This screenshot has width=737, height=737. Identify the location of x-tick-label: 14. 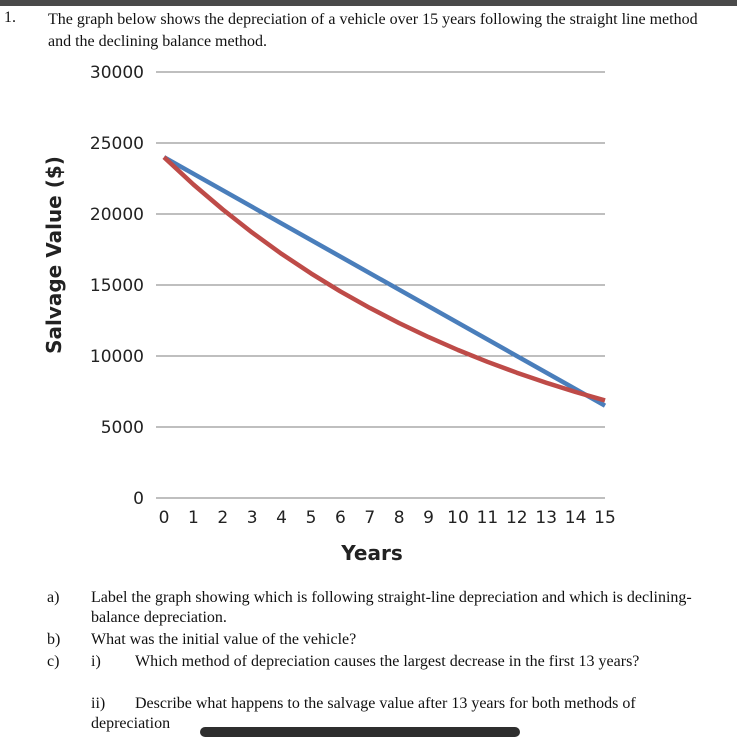
(576, 518).